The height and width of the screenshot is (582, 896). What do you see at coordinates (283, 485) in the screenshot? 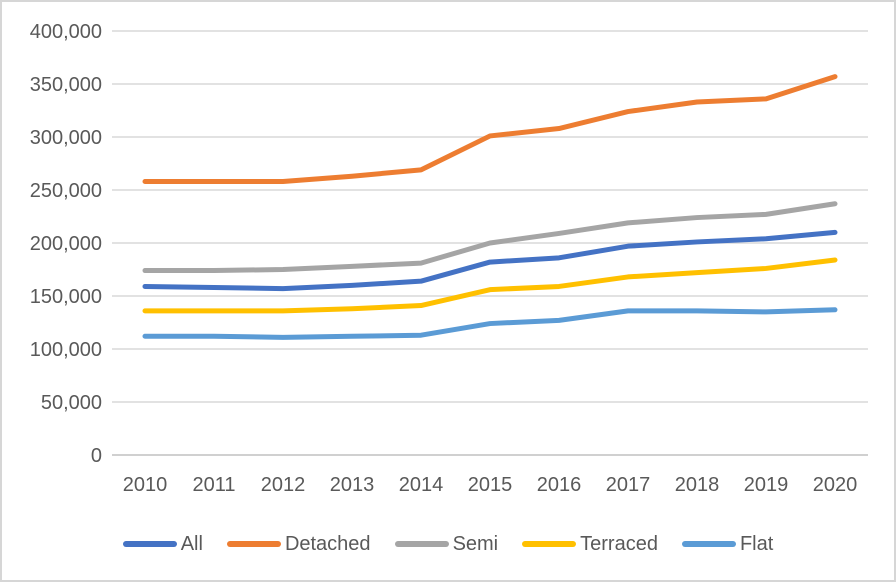
I see `x-axis-tick-label: 2012` at bounding box center [283, 485].